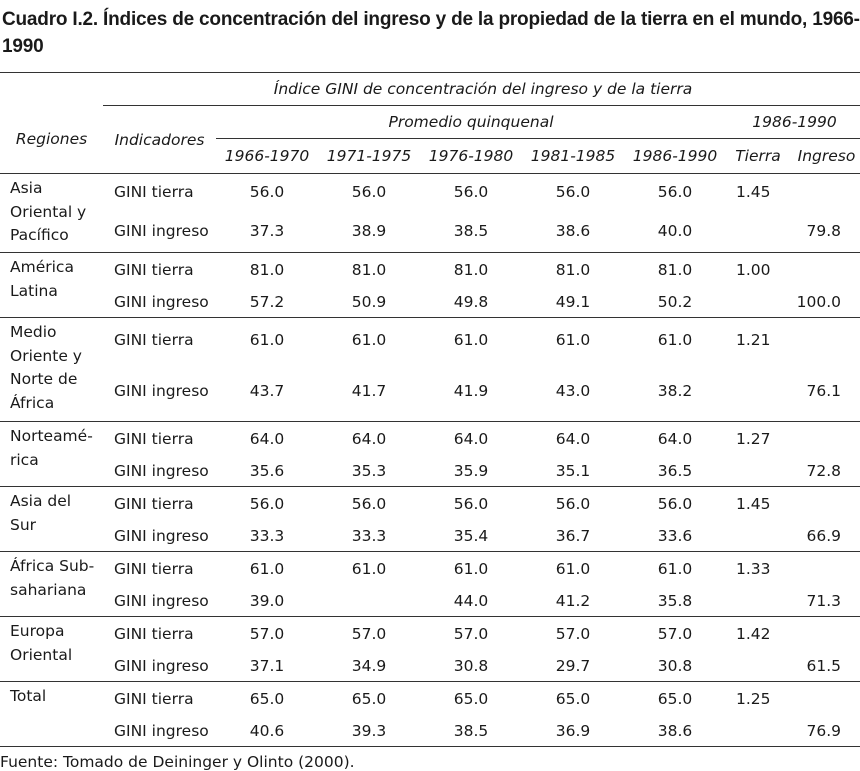 This screenshot has height=771, width=860. I want to click on tierra-cell: 1.42, so click(753, 633).